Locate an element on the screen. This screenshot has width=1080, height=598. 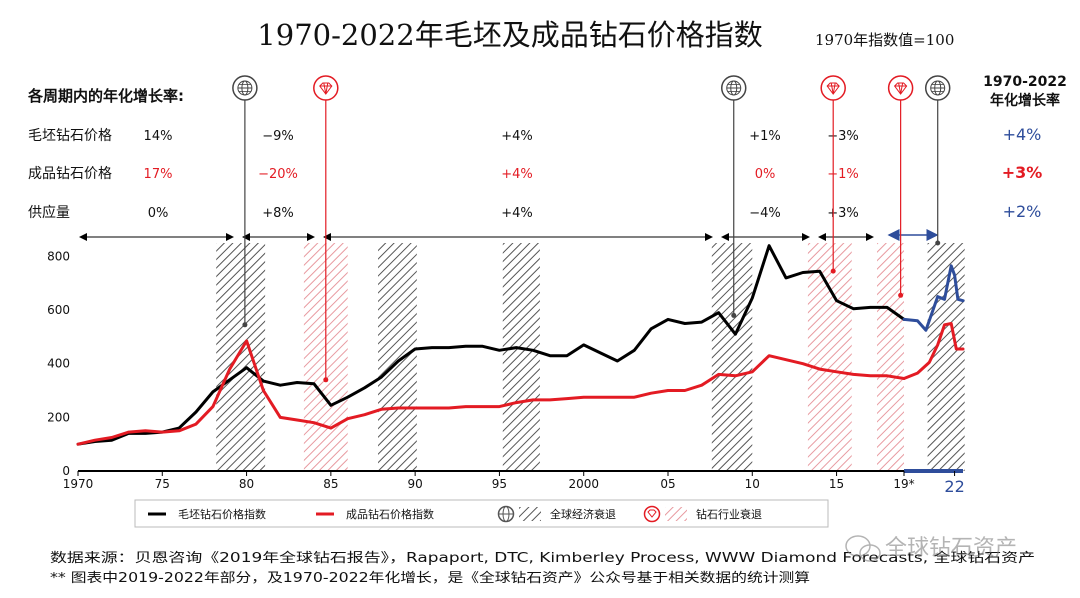
legend-industry-swatch is located at coordinates (676, 514).